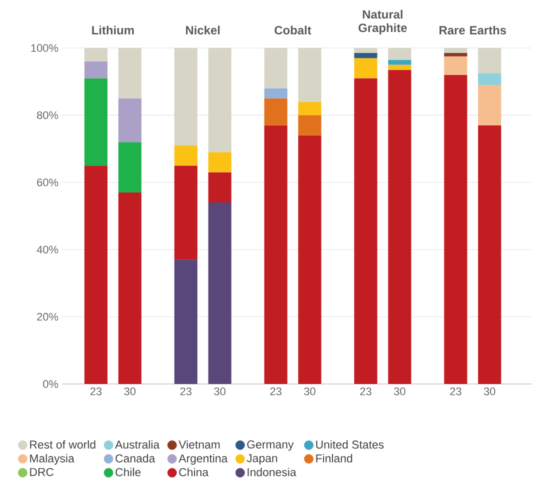 The height and width of the screenshot is (499, 537). Describe the element at coordinates (334, 458) in the screenshot. I see `legend-label: Finland` at that location.